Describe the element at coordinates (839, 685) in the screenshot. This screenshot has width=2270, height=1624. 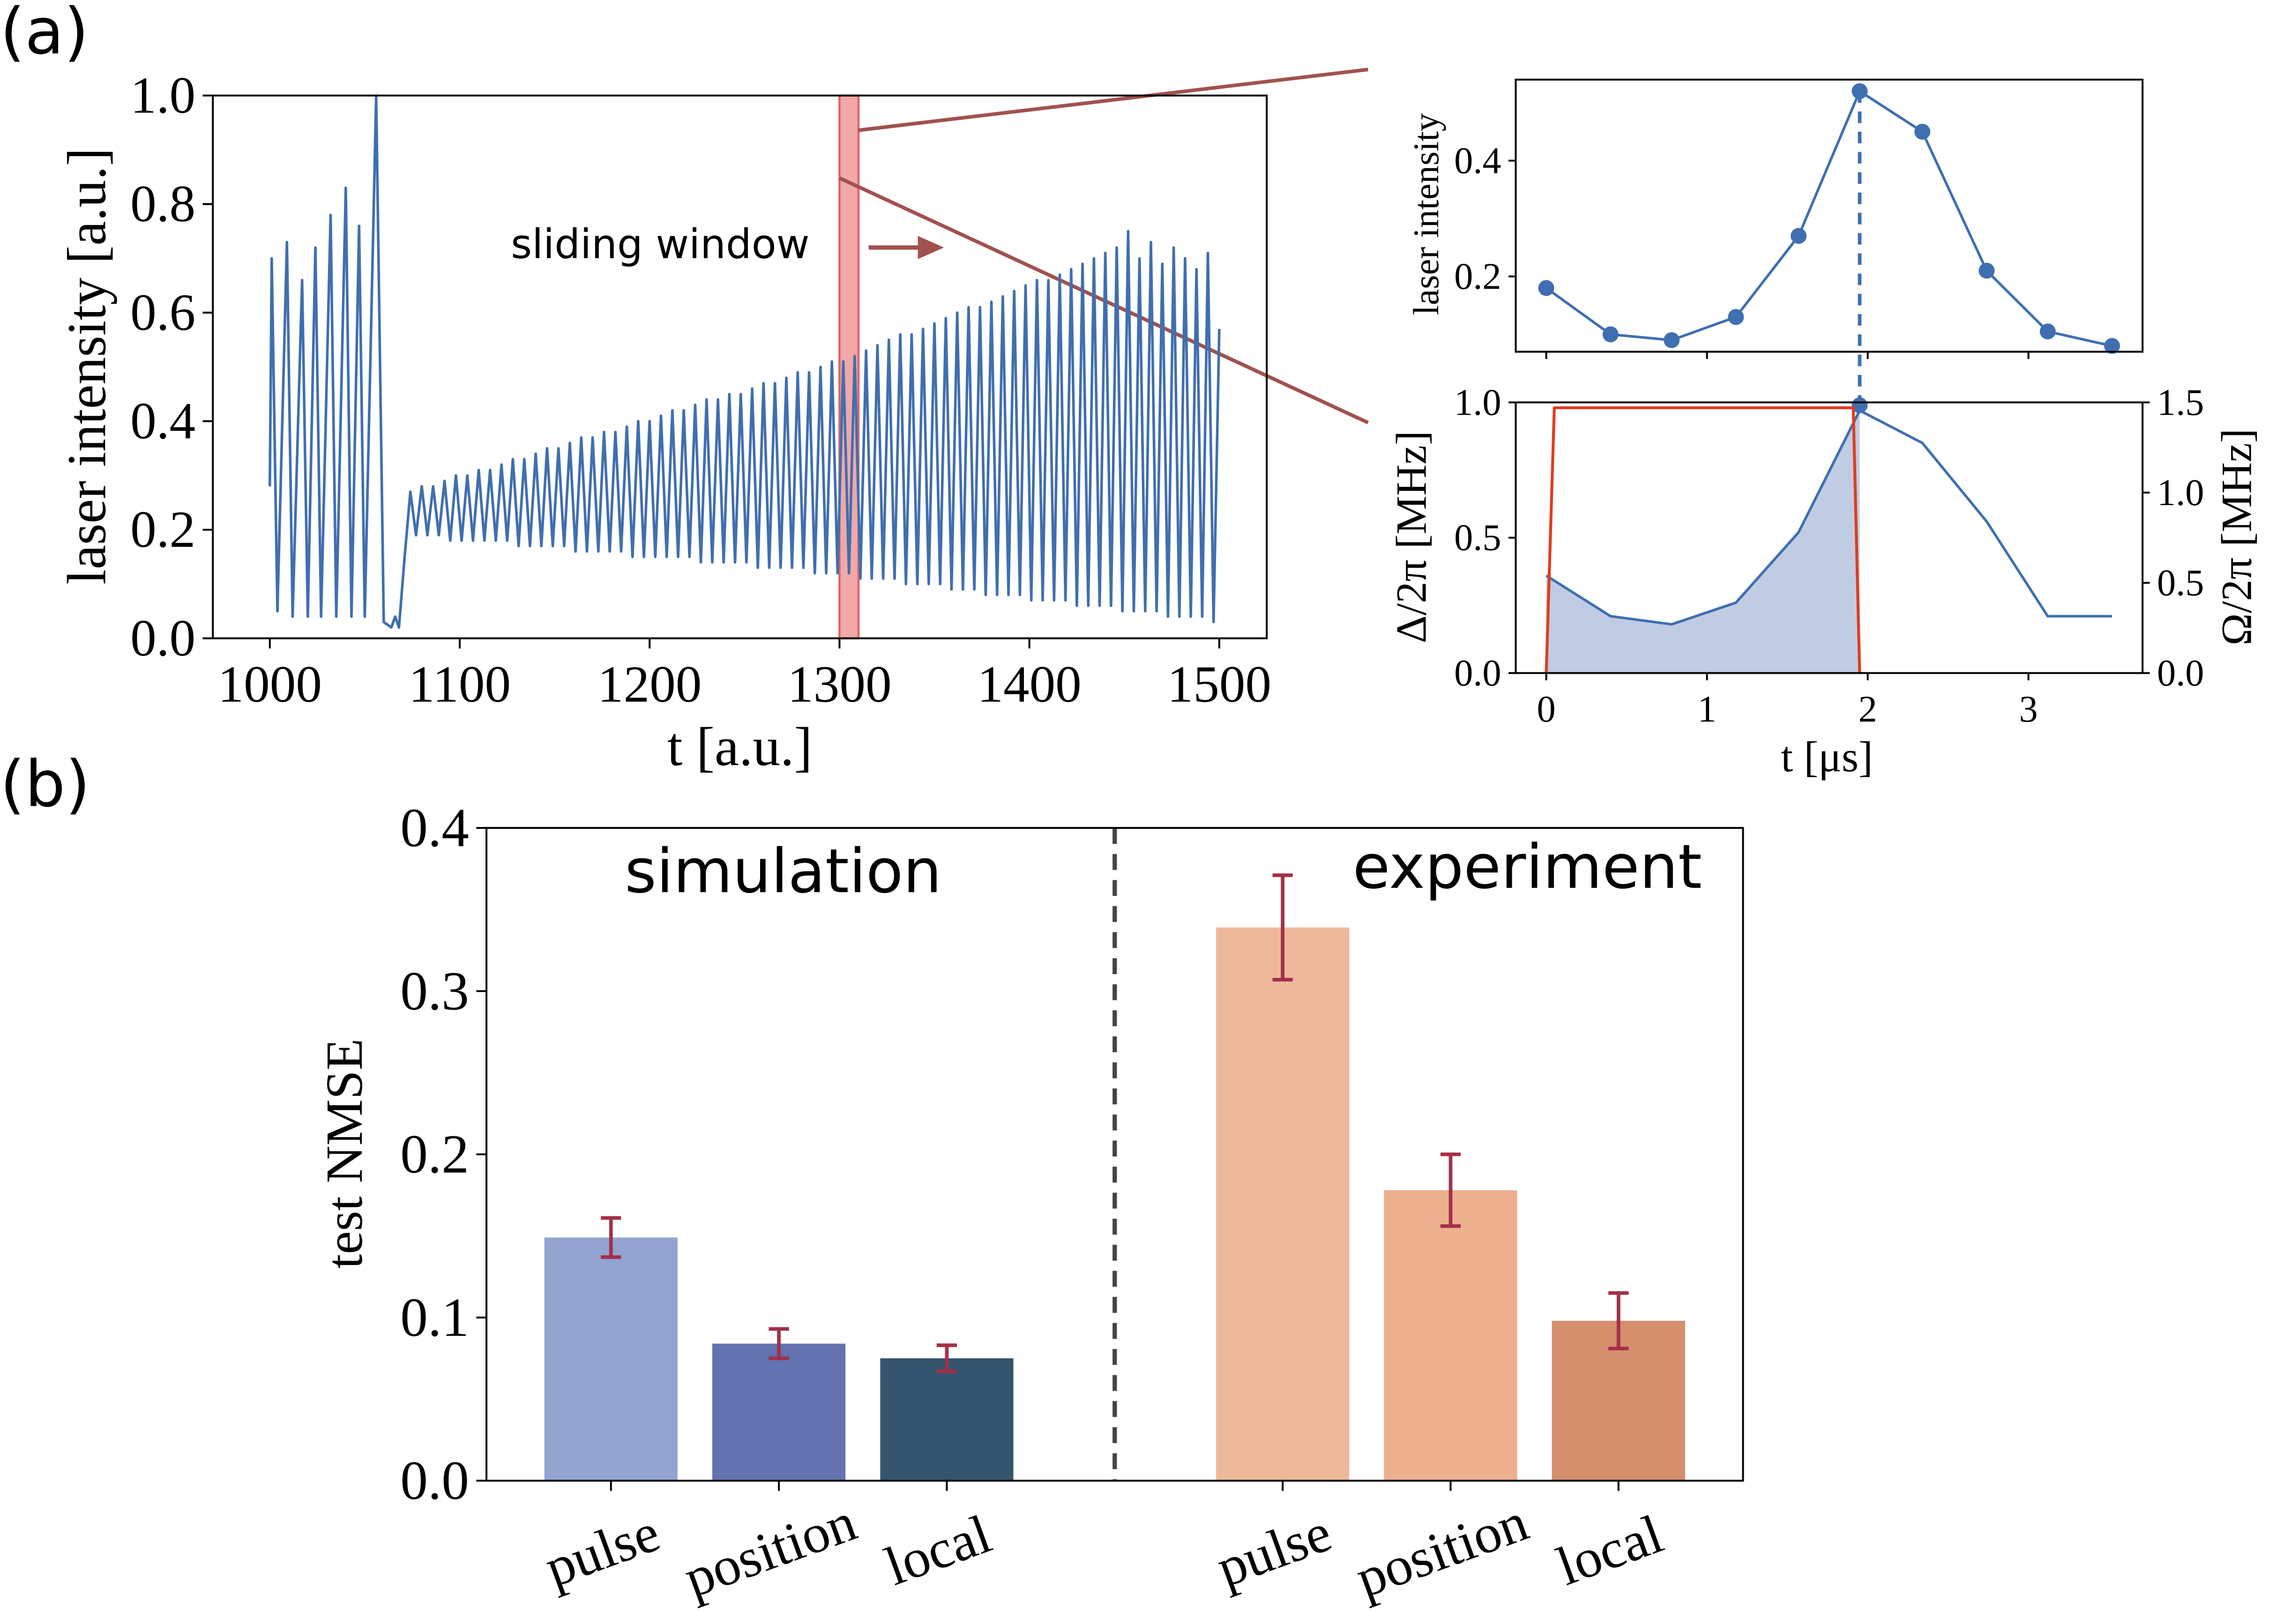
I see `x-tick-label: 1300` at that location.